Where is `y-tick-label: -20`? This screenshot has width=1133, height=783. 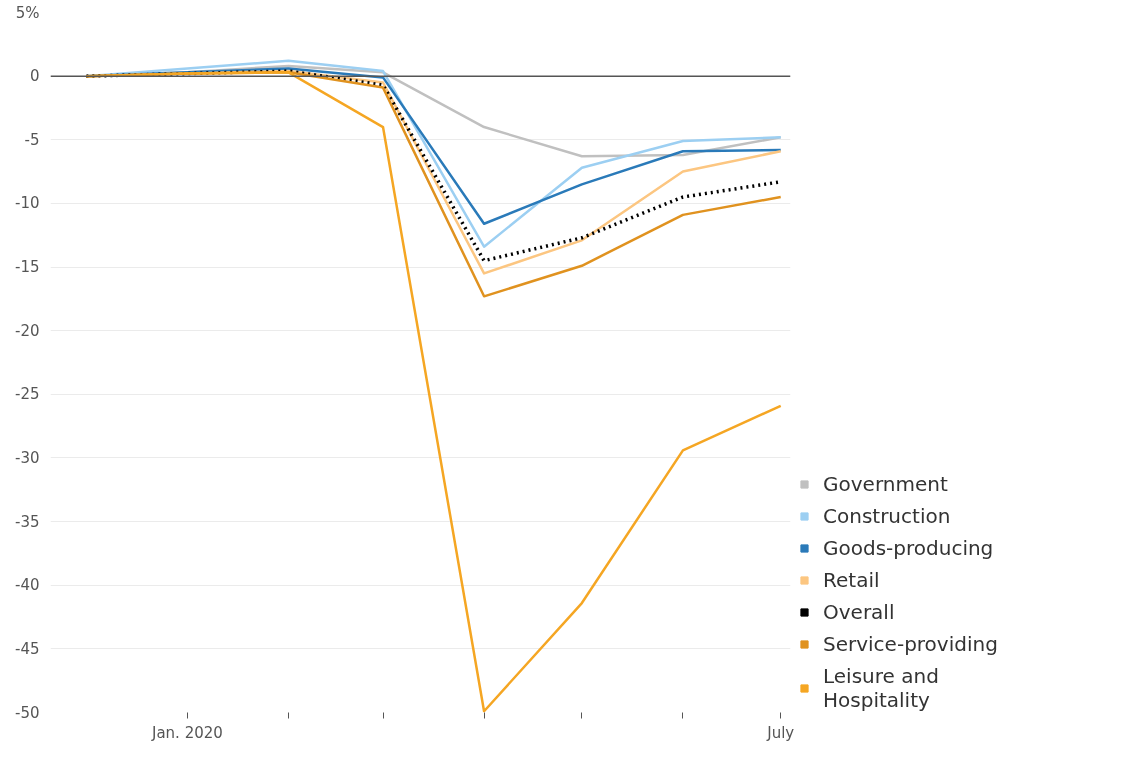
y-tick-label: -20 is located at coordinates (27, 330).